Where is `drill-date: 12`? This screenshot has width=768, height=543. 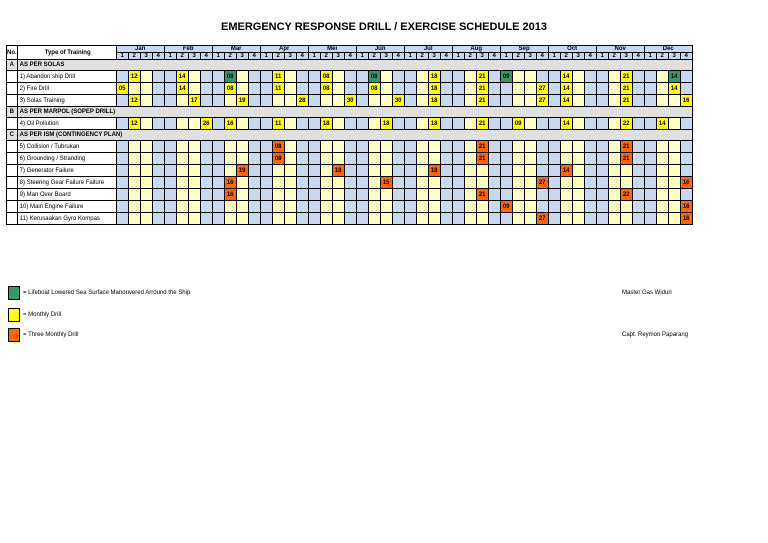
drill-date: 12 is located at coordinates (134, 123).